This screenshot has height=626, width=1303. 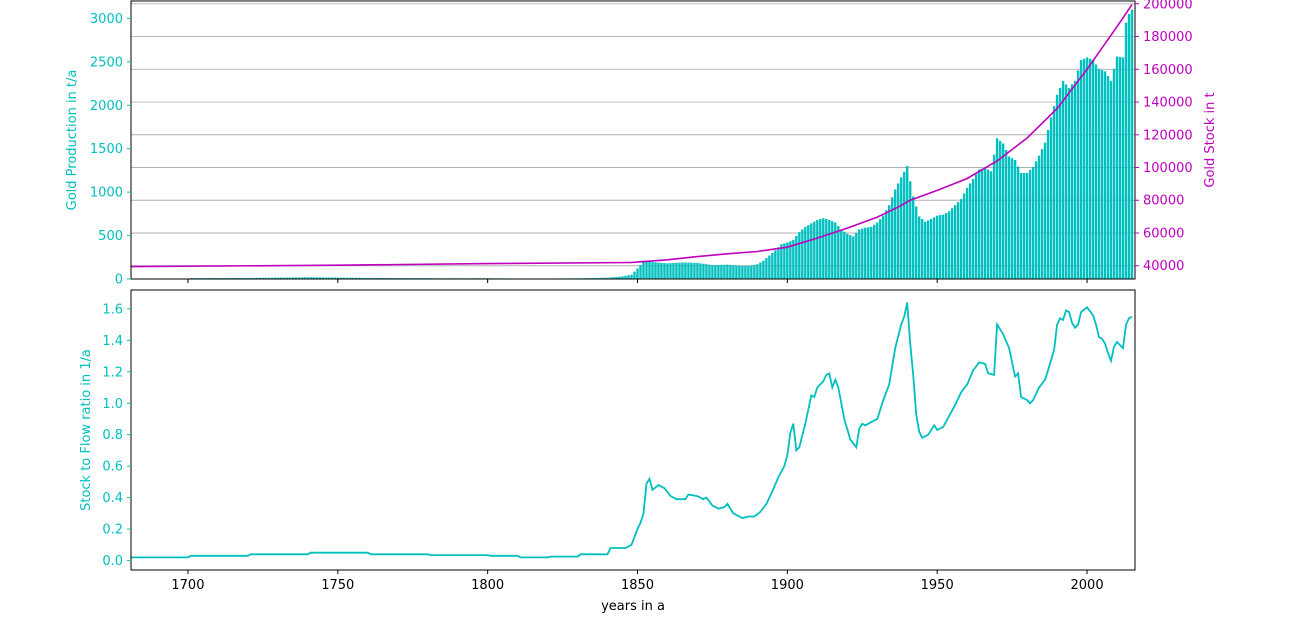 I want to click on production-y-tick-label: 3000, so click(x=106, y=19).